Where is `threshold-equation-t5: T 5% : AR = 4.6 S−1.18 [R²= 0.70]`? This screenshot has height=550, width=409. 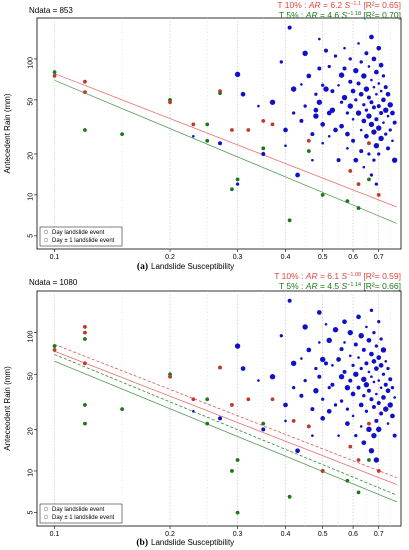 threshold-equation-t5: T 5% : AR = 4.6 S−1.18 [R²= 0.70] is located at coordinates (340, 15).